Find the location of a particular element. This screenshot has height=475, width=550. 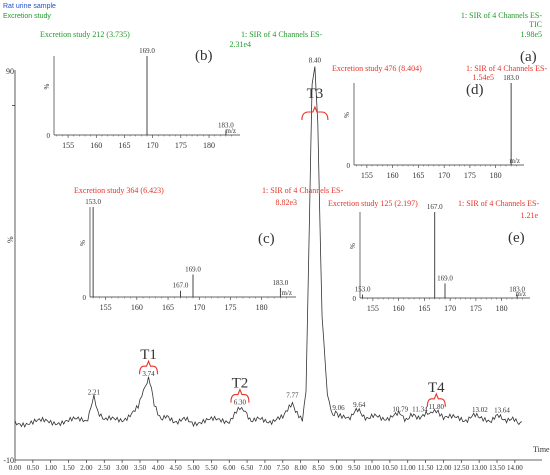

main-x-tick-label: 6.50 is located at coordinates (247, 468).